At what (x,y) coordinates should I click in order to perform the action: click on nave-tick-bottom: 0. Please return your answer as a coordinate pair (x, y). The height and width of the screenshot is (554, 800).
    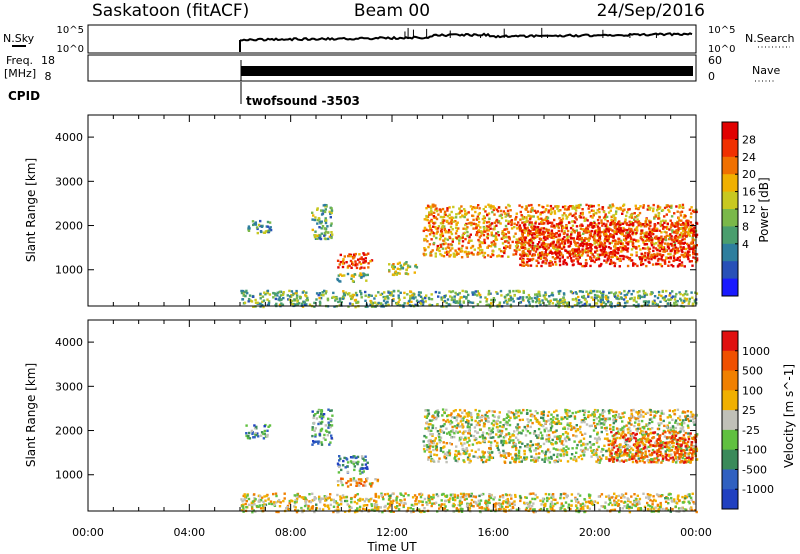
    Looking at the image, I should click on (711, 76).